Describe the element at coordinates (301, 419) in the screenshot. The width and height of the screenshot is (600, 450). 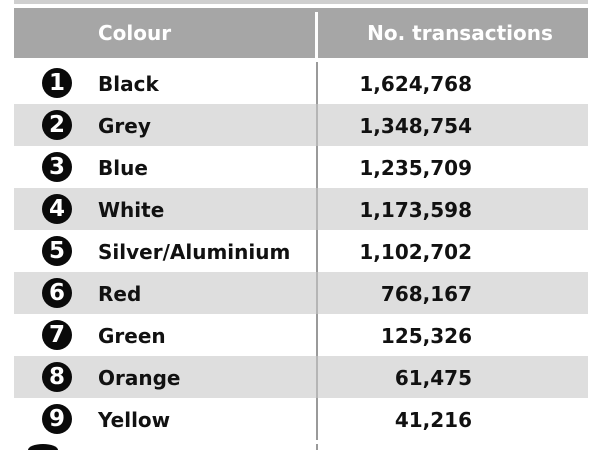
I see `table-row: 9 Yellow 41,216` at that location.